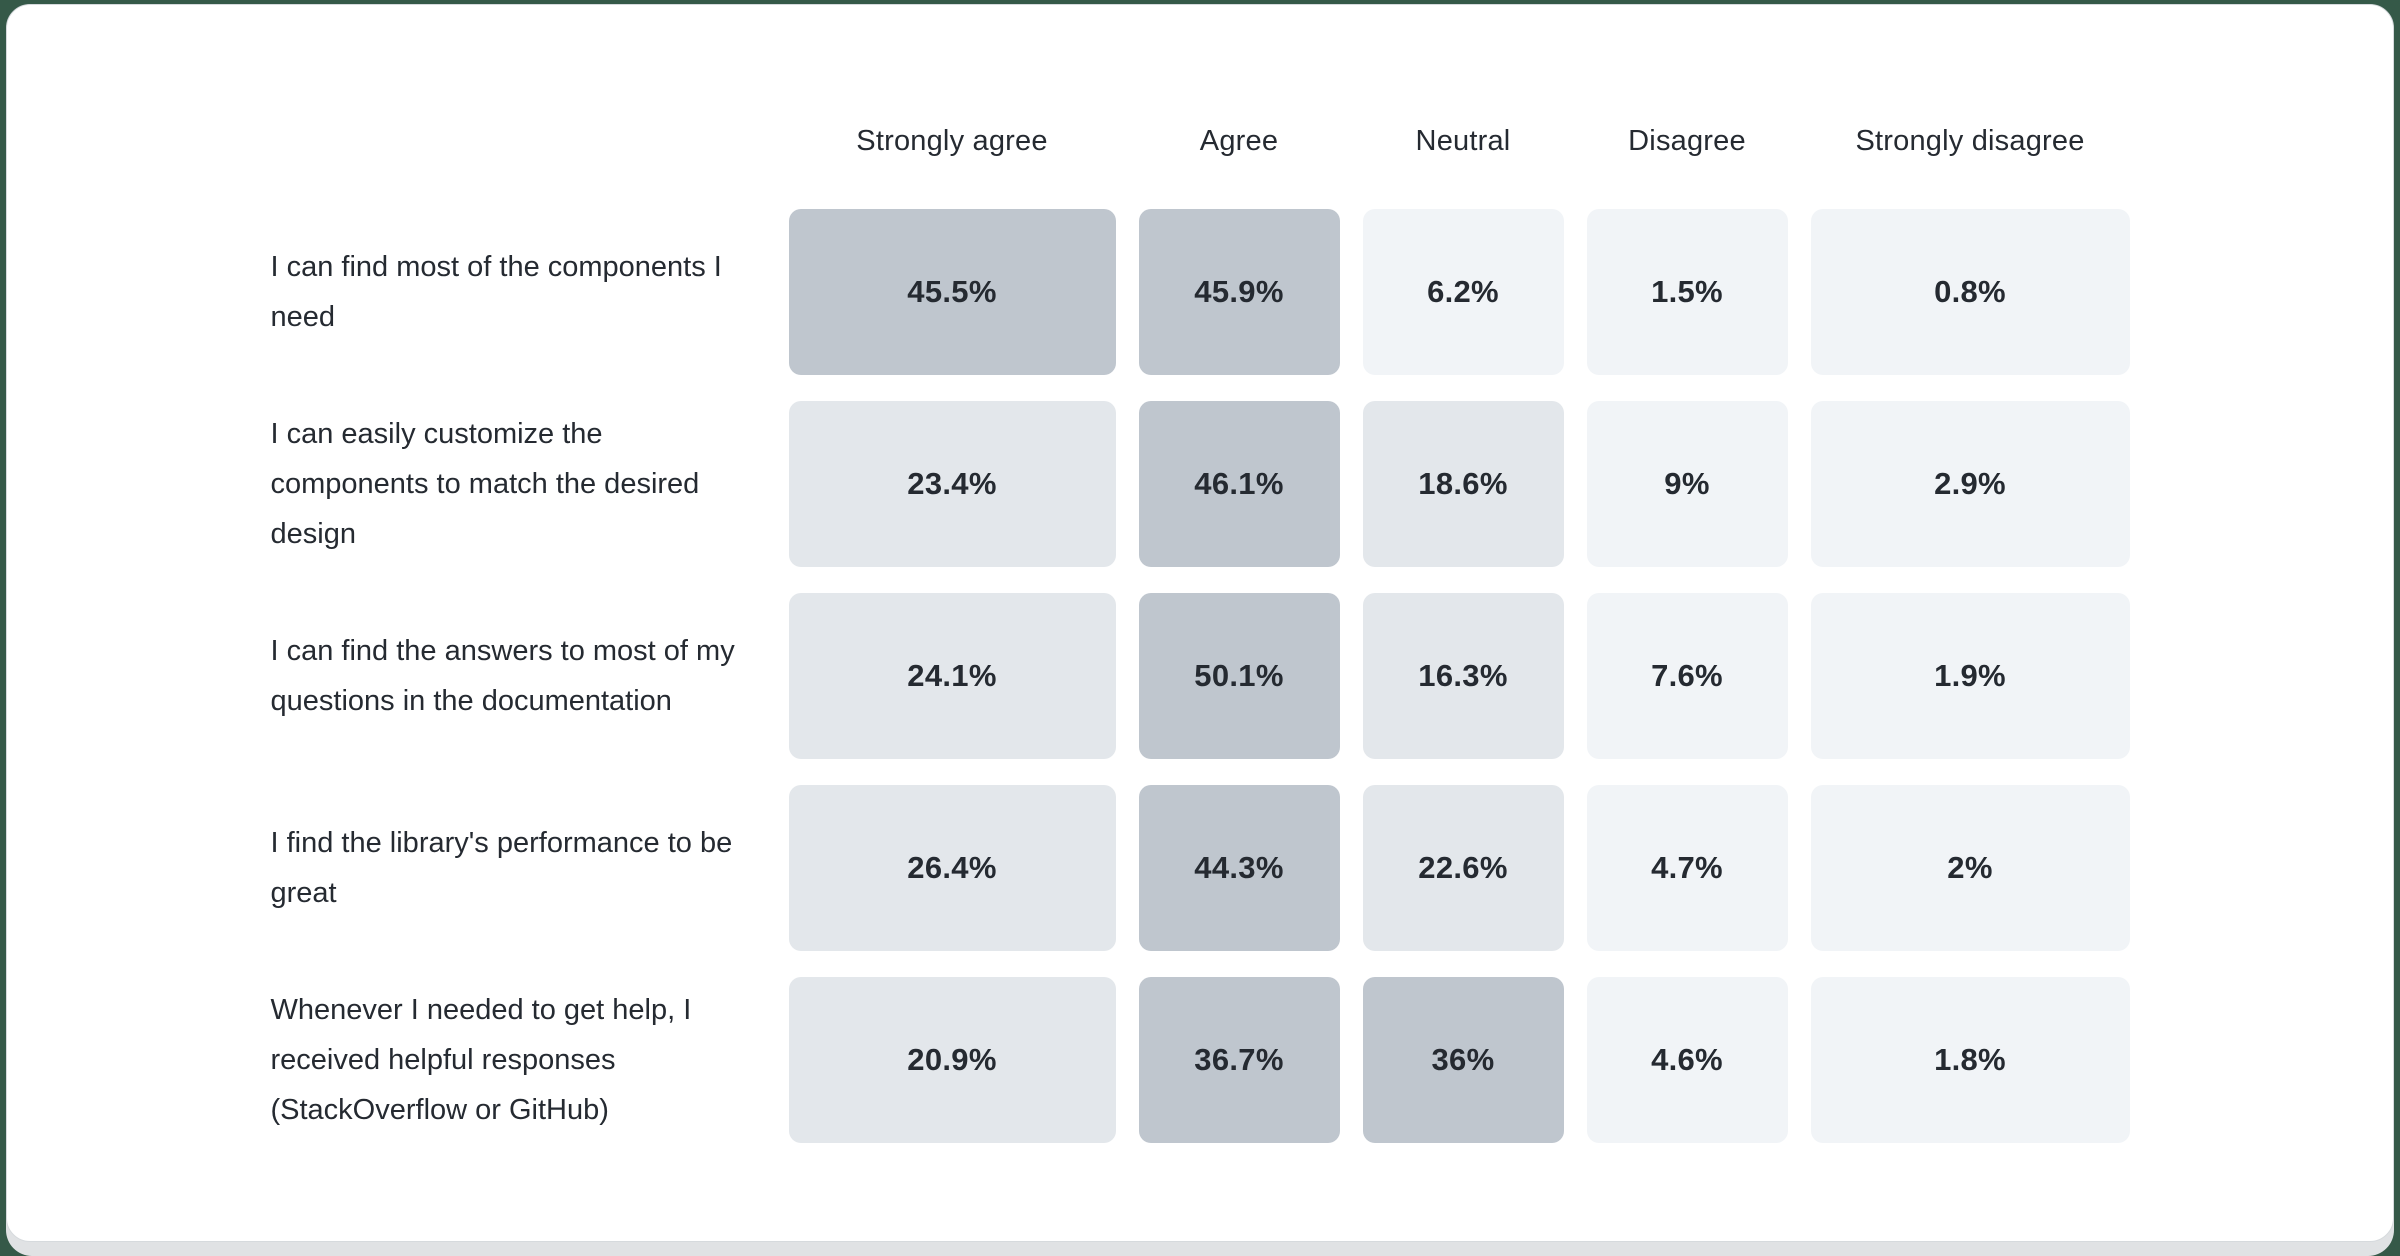  Describe the element at coordinates (1239, 292) in the screenshot. I see `heatmap-cell: 45.9%` at that location.